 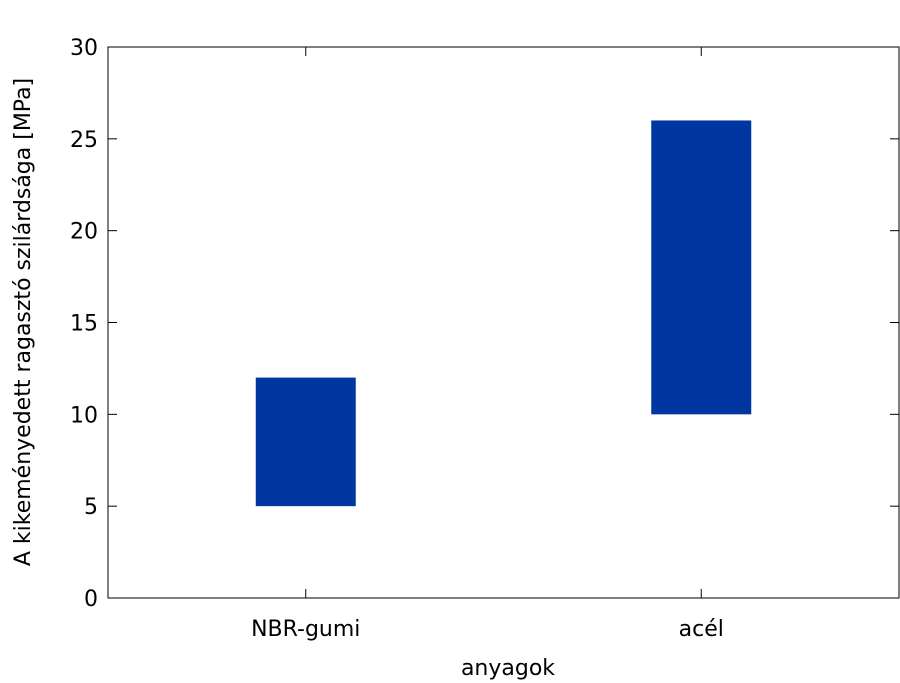 I want to click on y-tick-label: 30, so click(x=84, y=48).